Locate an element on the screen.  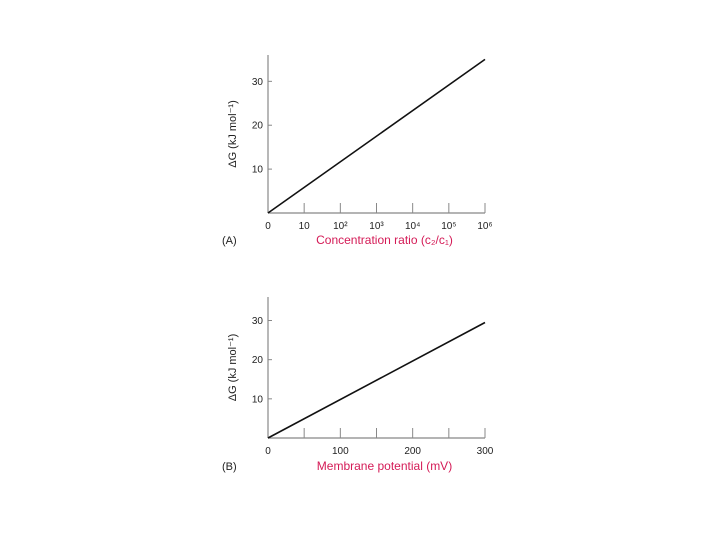
x-tick-label: 10 is located at coordinates (305, 226).